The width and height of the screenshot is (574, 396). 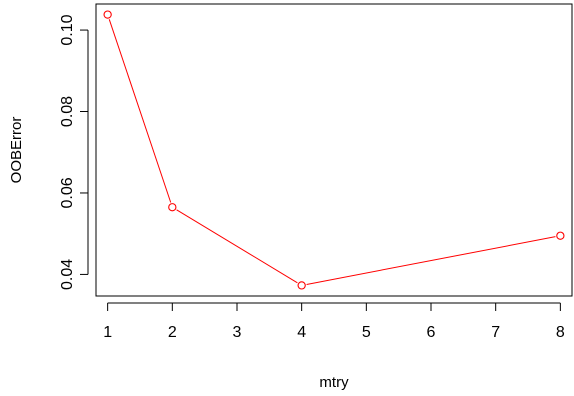 I want to click on x-axis: 1 2 3 4 5 6 7 8, so click(x=334, y=321).